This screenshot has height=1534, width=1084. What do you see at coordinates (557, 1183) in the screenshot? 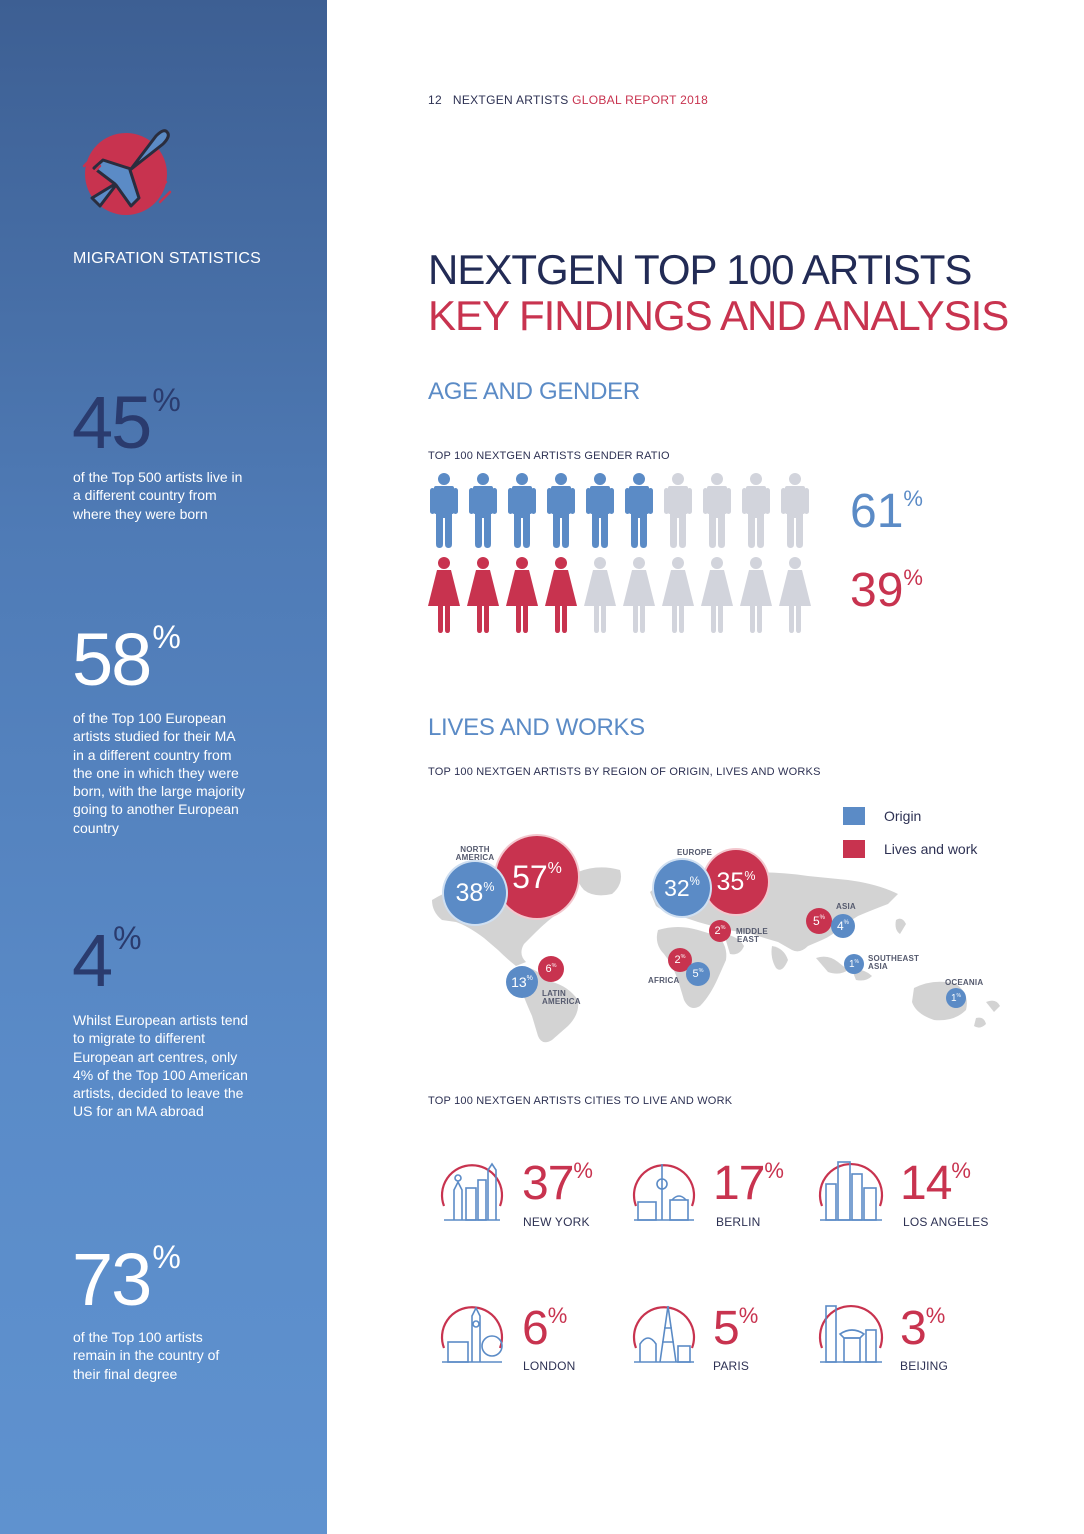
I see `city-pct-new-york: 37%` at bounding box center [557, 1183].